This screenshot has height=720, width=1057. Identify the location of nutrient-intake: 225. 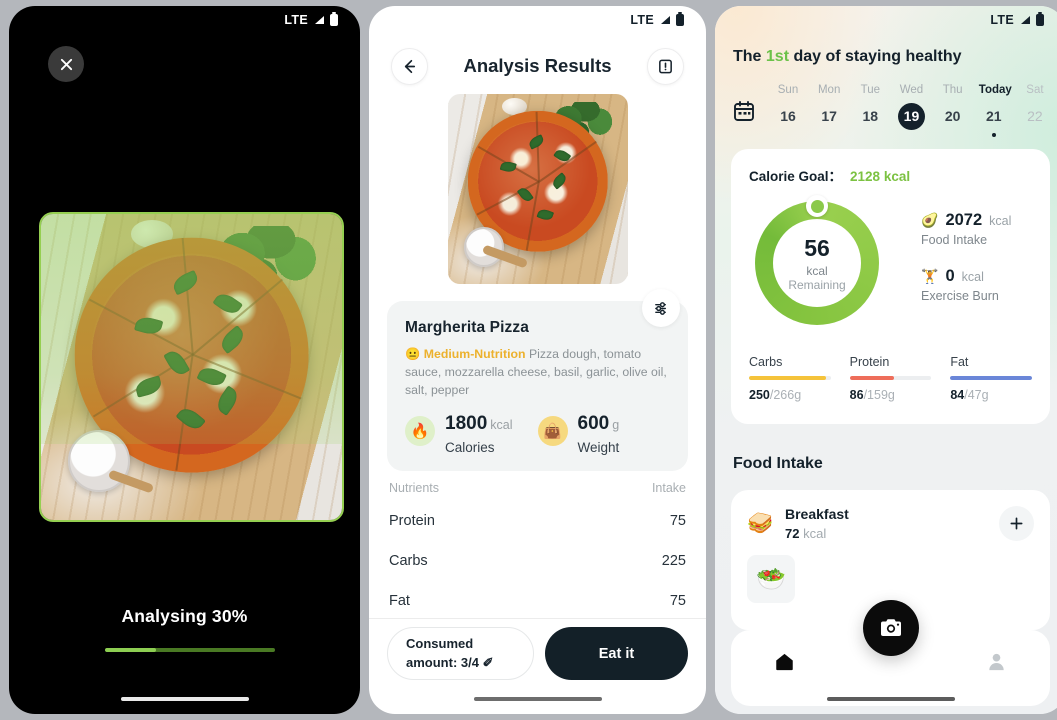
(673, 561).